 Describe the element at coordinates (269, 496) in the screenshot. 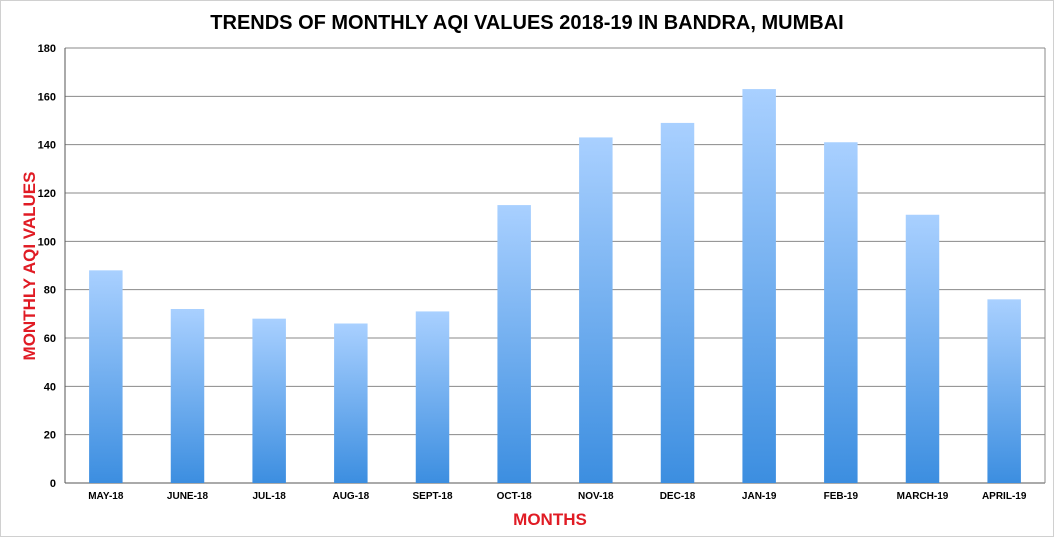

I see `x-tick-label: JUL-18` at that location.